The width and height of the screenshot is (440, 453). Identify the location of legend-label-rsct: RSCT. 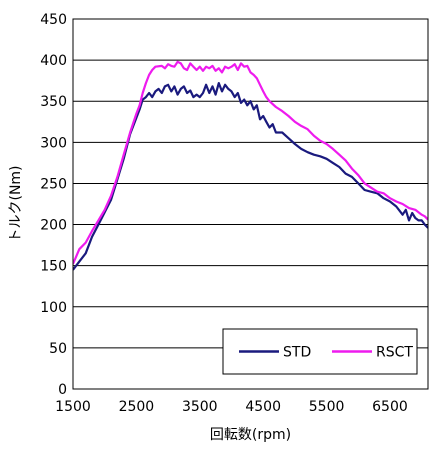
(394, 353).